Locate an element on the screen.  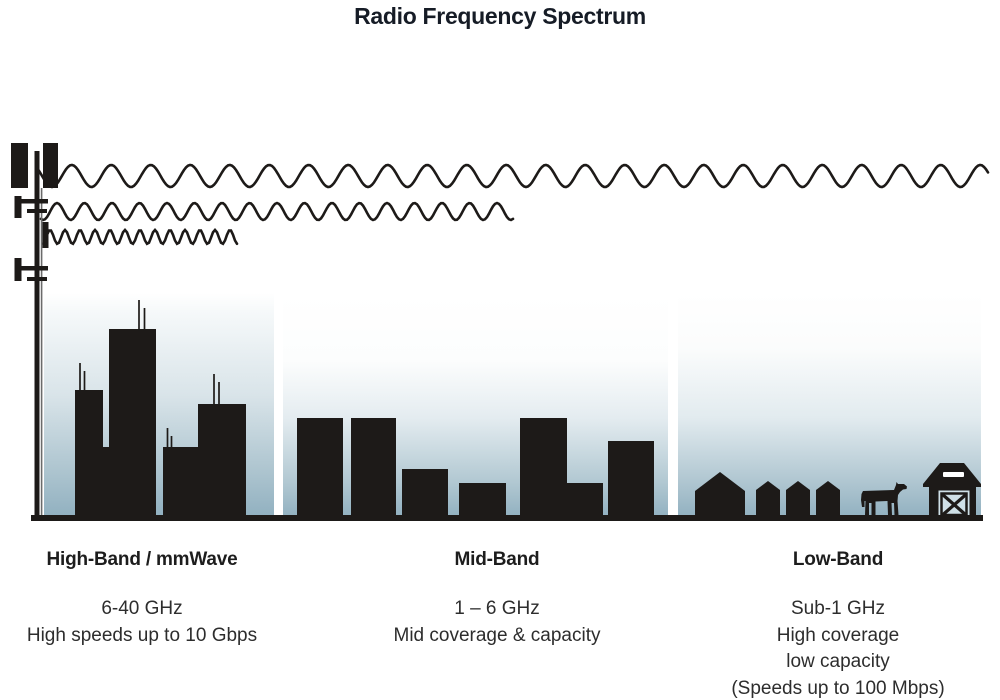
low-band-scene is located at coordinates (838, 490).